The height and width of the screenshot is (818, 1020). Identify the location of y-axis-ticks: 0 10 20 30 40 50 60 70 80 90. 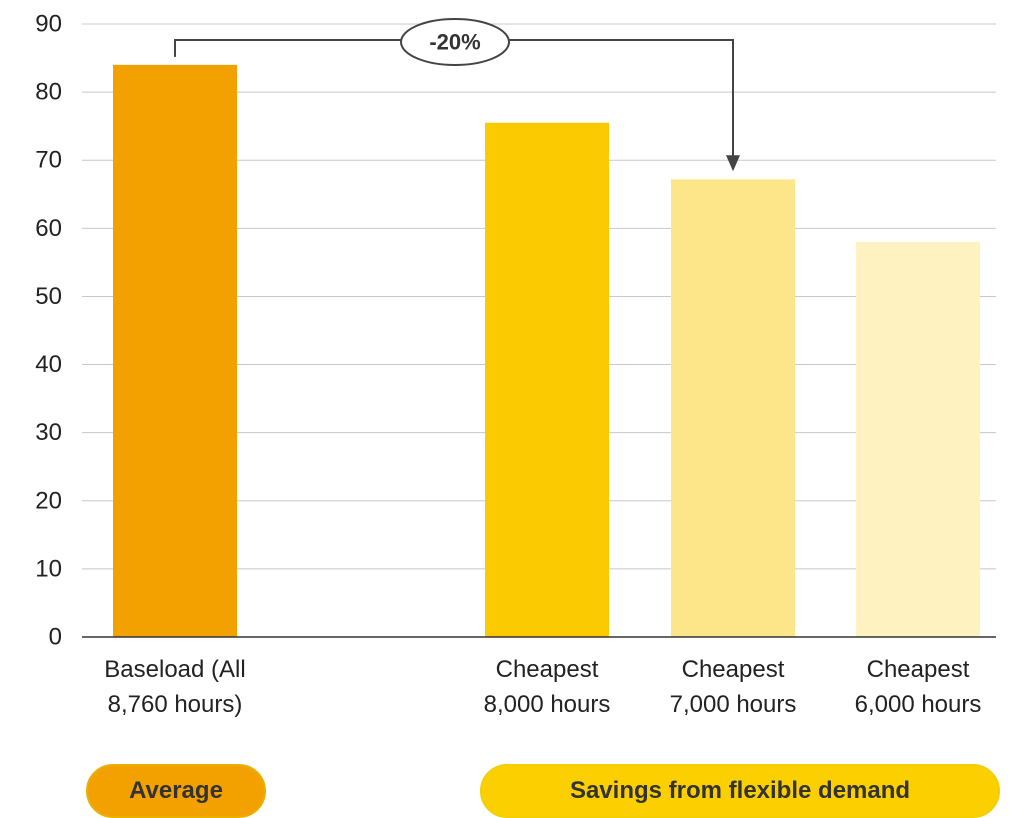
(48, 331).